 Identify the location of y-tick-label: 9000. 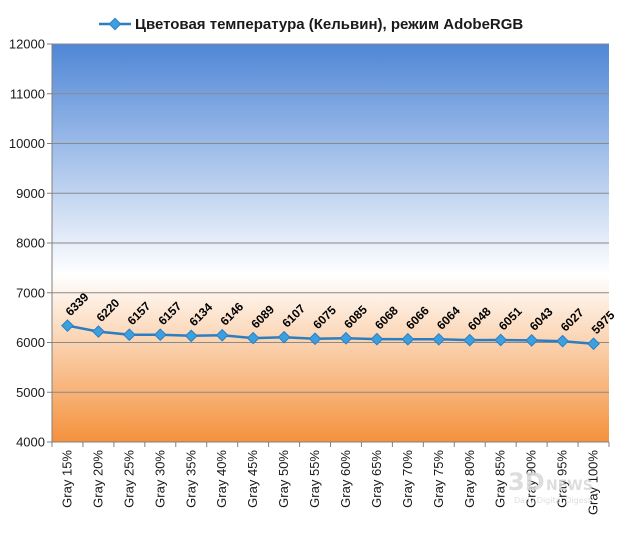
(30, 193).